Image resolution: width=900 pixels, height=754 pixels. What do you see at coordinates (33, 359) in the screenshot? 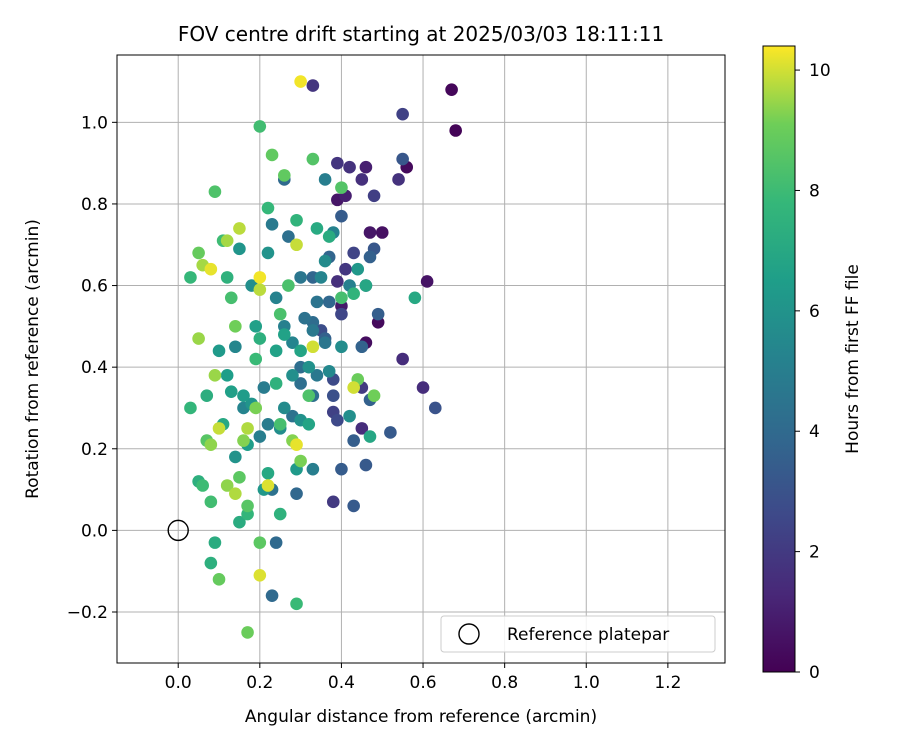
I see `y-axis-label: Rotation from reference (arcmin)` at bounding box center [33, 359].